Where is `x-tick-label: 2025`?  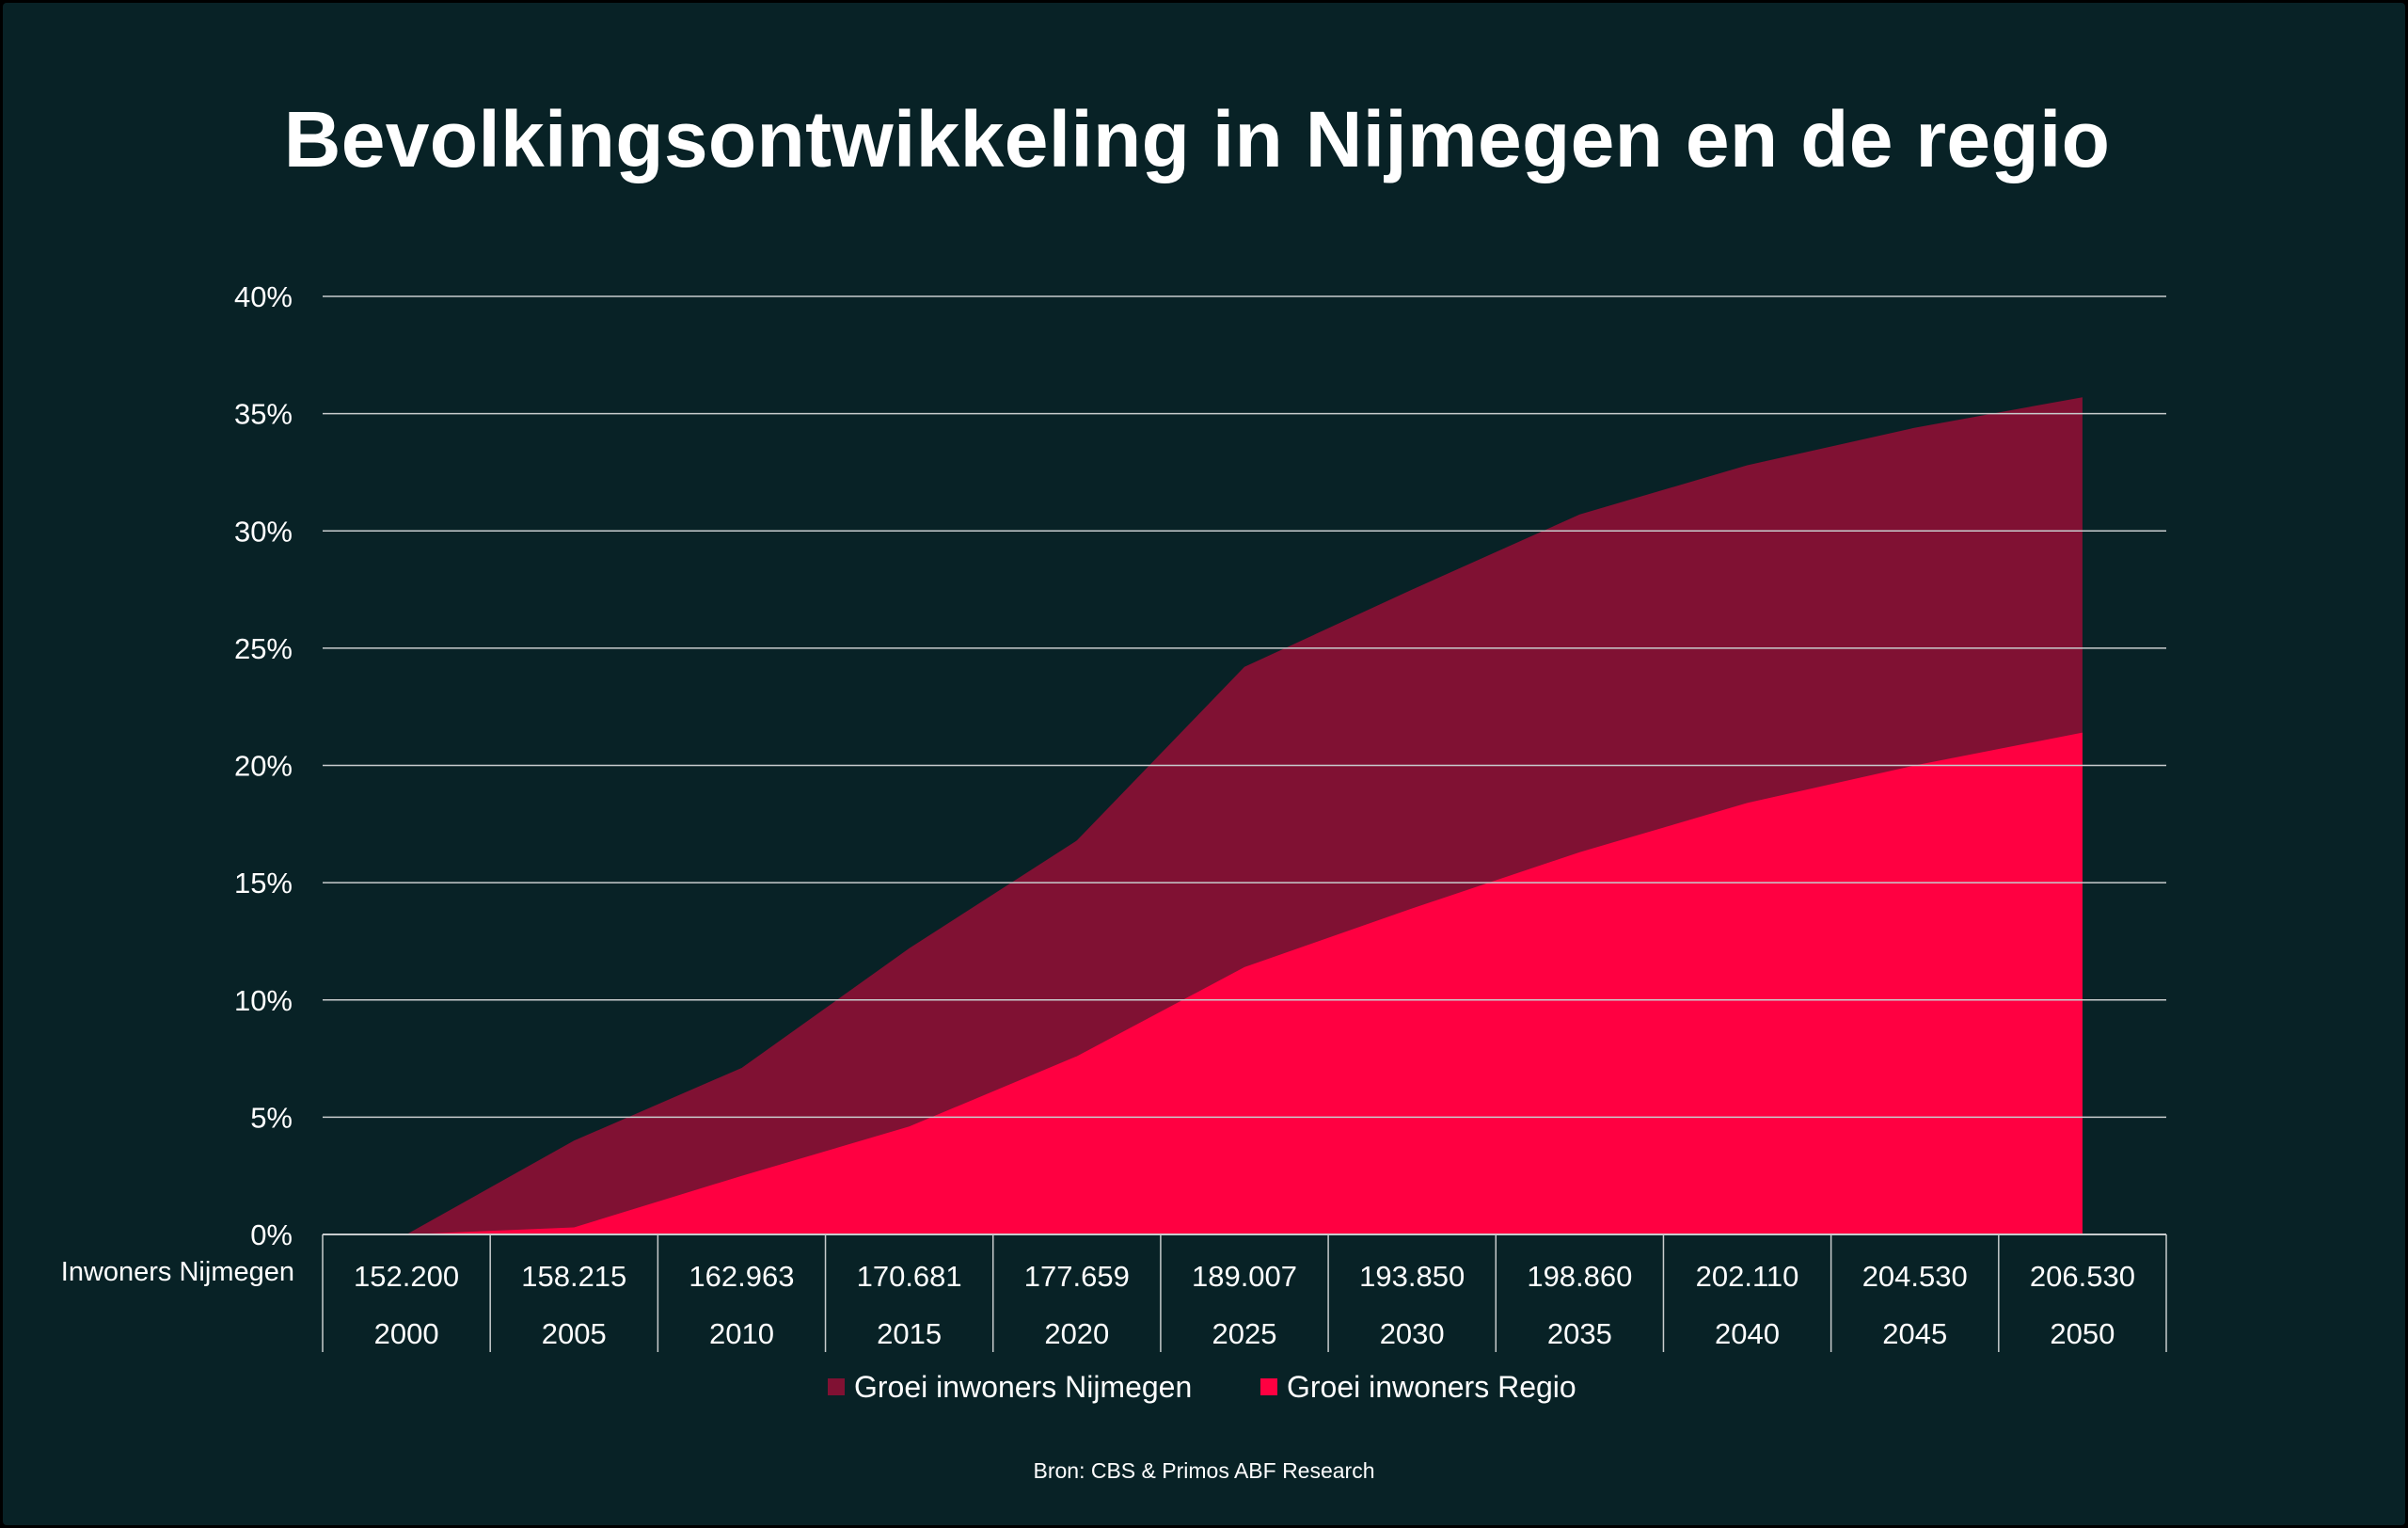 x-tick-label: 2025 is located at coordinates (1244, 1333).